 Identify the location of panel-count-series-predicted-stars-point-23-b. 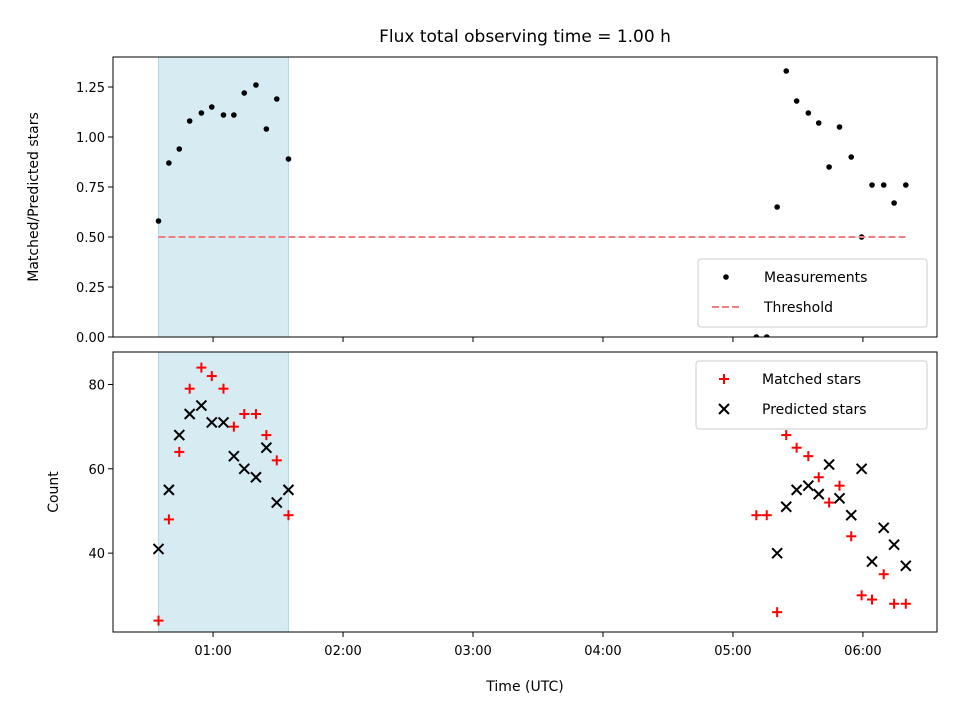
(884, 528).